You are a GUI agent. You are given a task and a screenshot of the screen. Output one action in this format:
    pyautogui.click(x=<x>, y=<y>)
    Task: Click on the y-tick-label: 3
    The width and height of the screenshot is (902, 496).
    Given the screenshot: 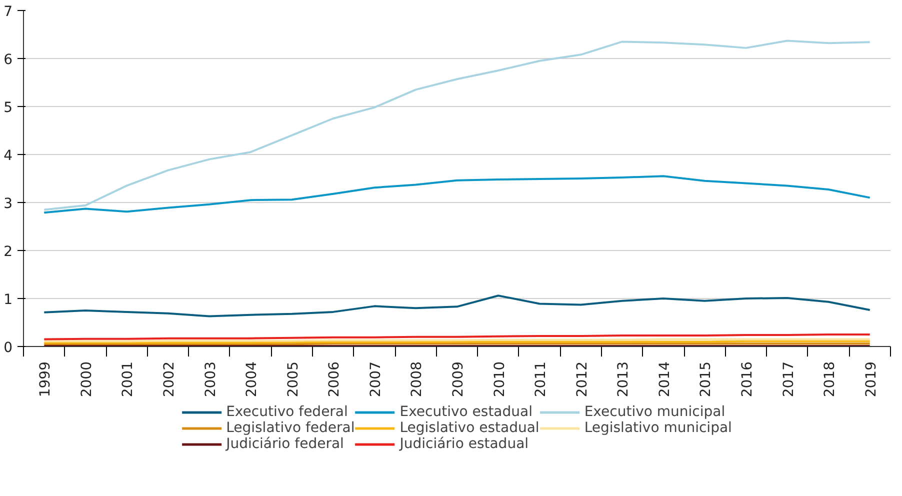 What is the action you would take?
    pyautogui.click(x=8, y=204)
    